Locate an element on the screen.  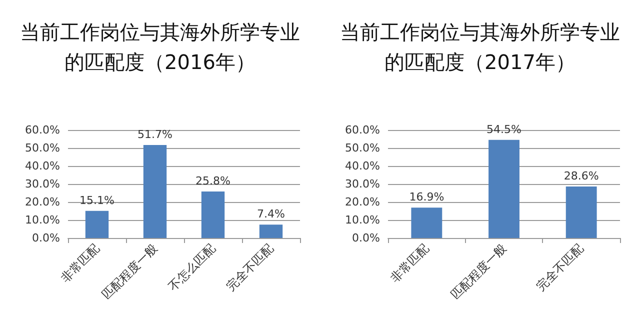
data-label: 16.9% is located at coordinates (426, 197).